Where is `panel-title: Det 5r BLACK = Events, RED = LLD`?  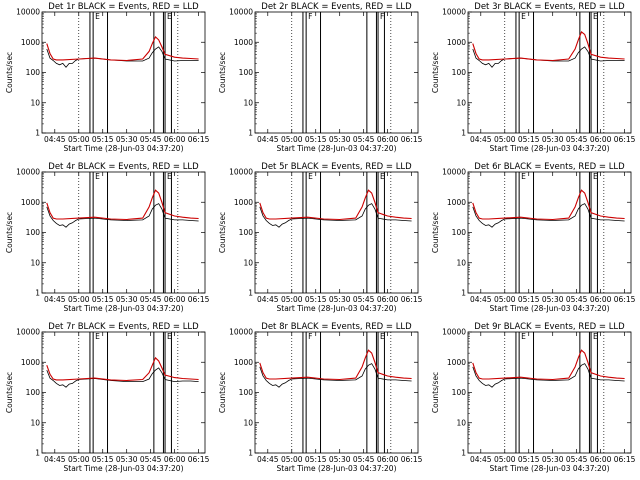
panel-title: Det 5r BLACK = Events, RED = LLD is located at coordinates (336, 167).